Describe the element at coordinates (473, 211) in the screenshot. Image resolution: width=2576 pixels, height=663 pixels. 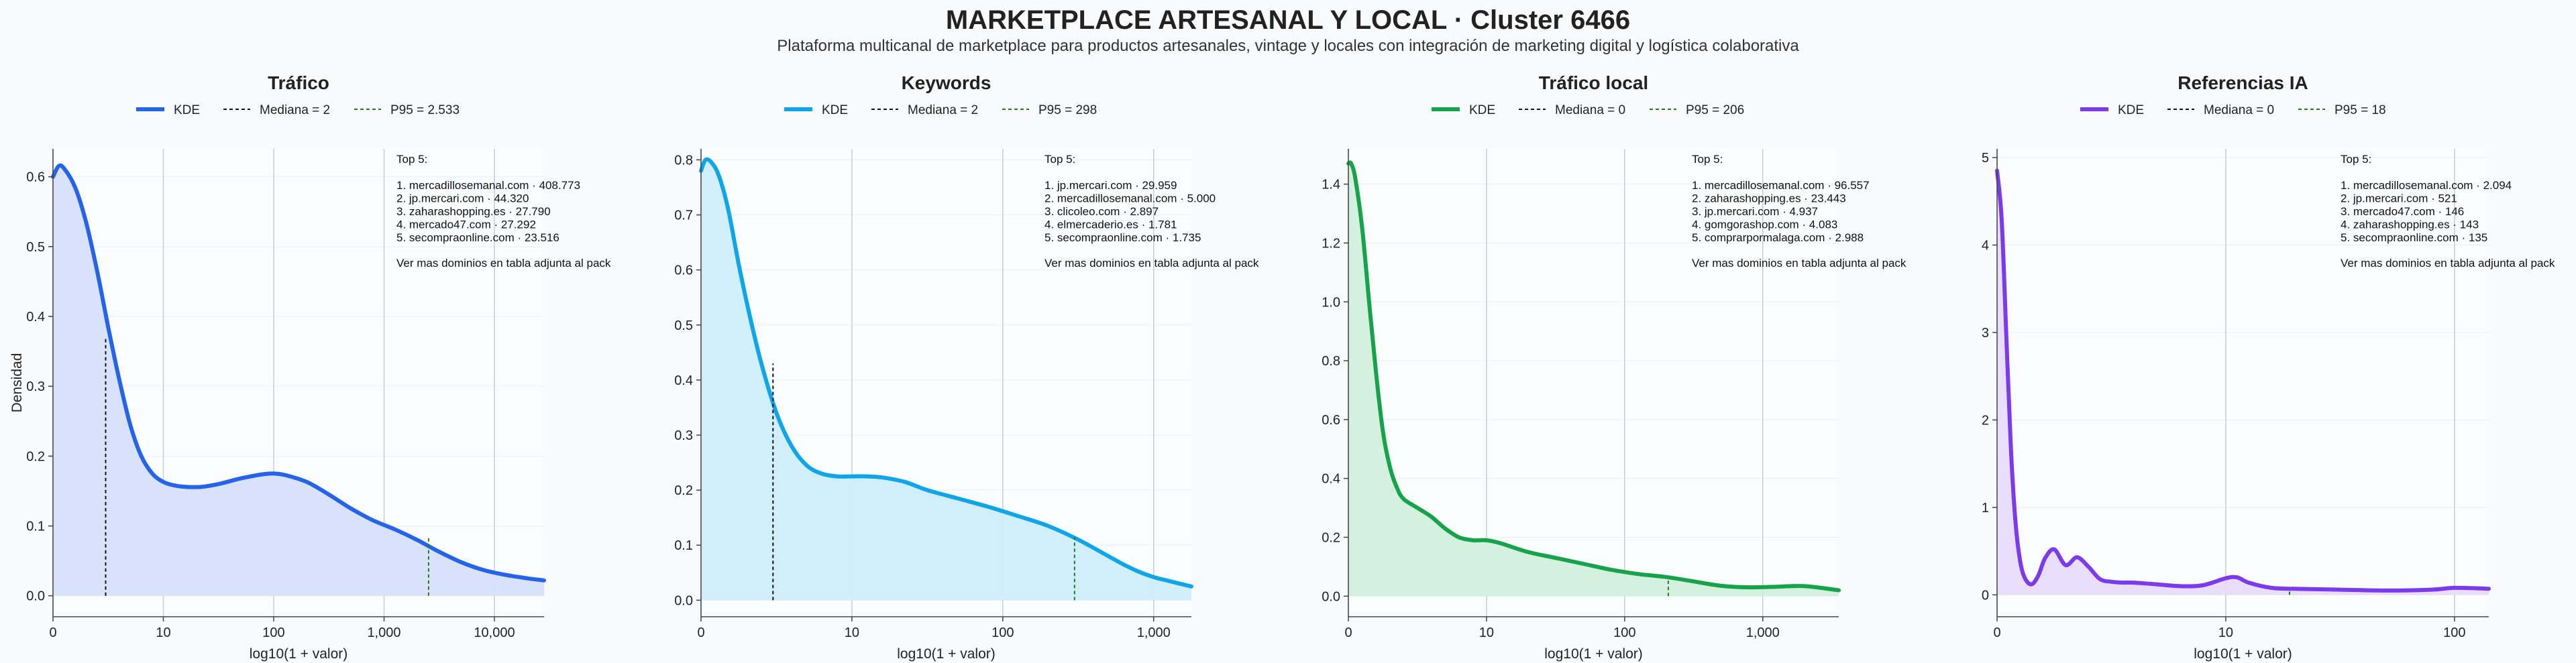
I see `annotation-line: 3. zaharashopping.es · 27.790` at that location.